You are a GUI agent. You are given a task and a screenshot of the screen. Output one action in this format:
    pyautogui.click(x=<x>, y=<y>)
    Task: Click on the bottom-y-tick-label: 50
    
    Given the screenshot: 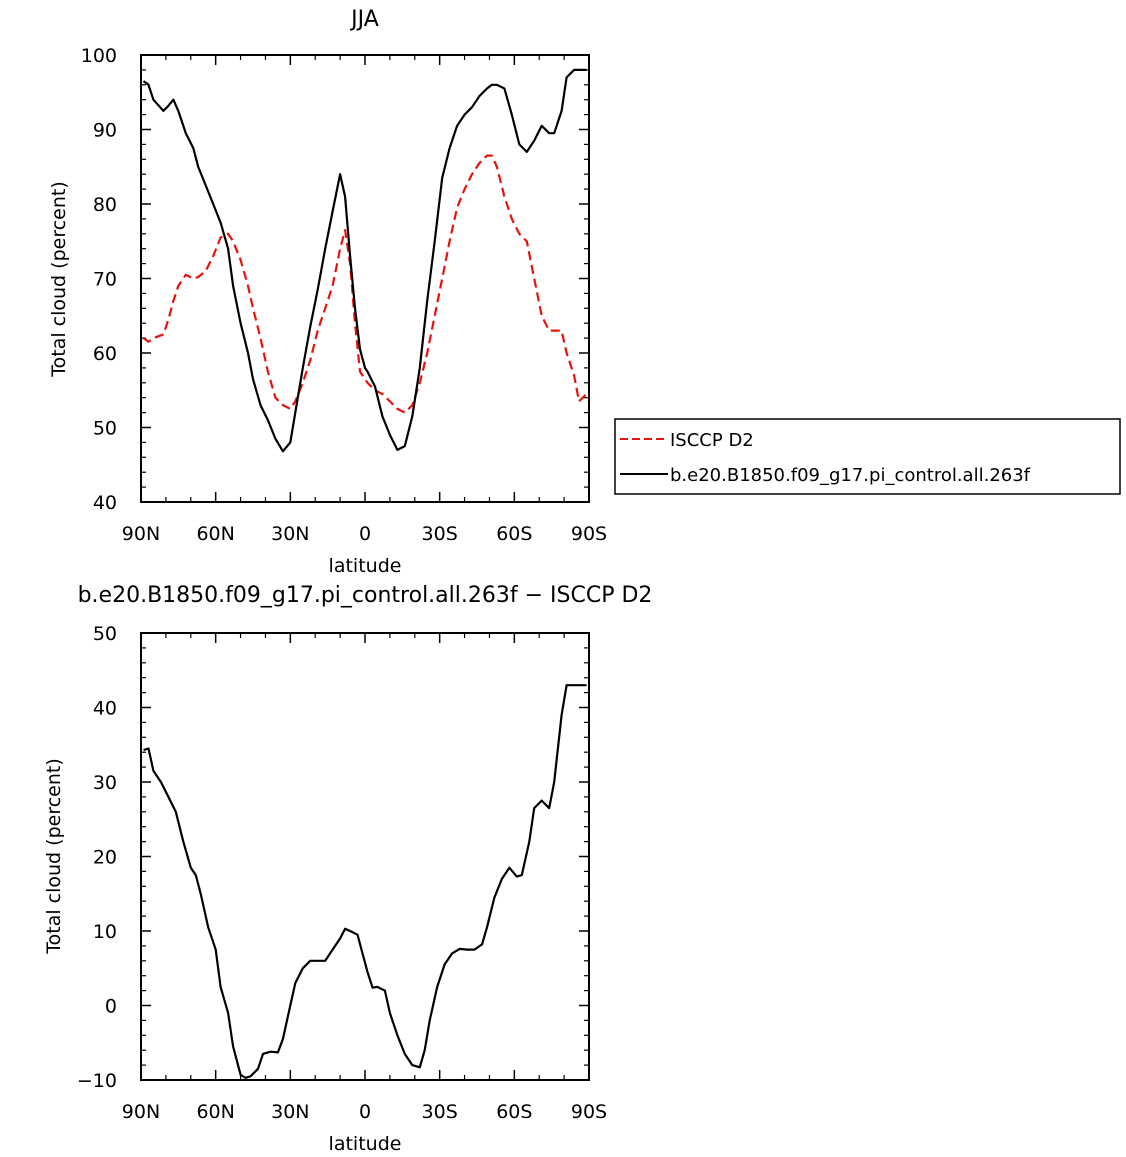 What is the action you would take?
    pyautogui.click(x=105, y=634)
    